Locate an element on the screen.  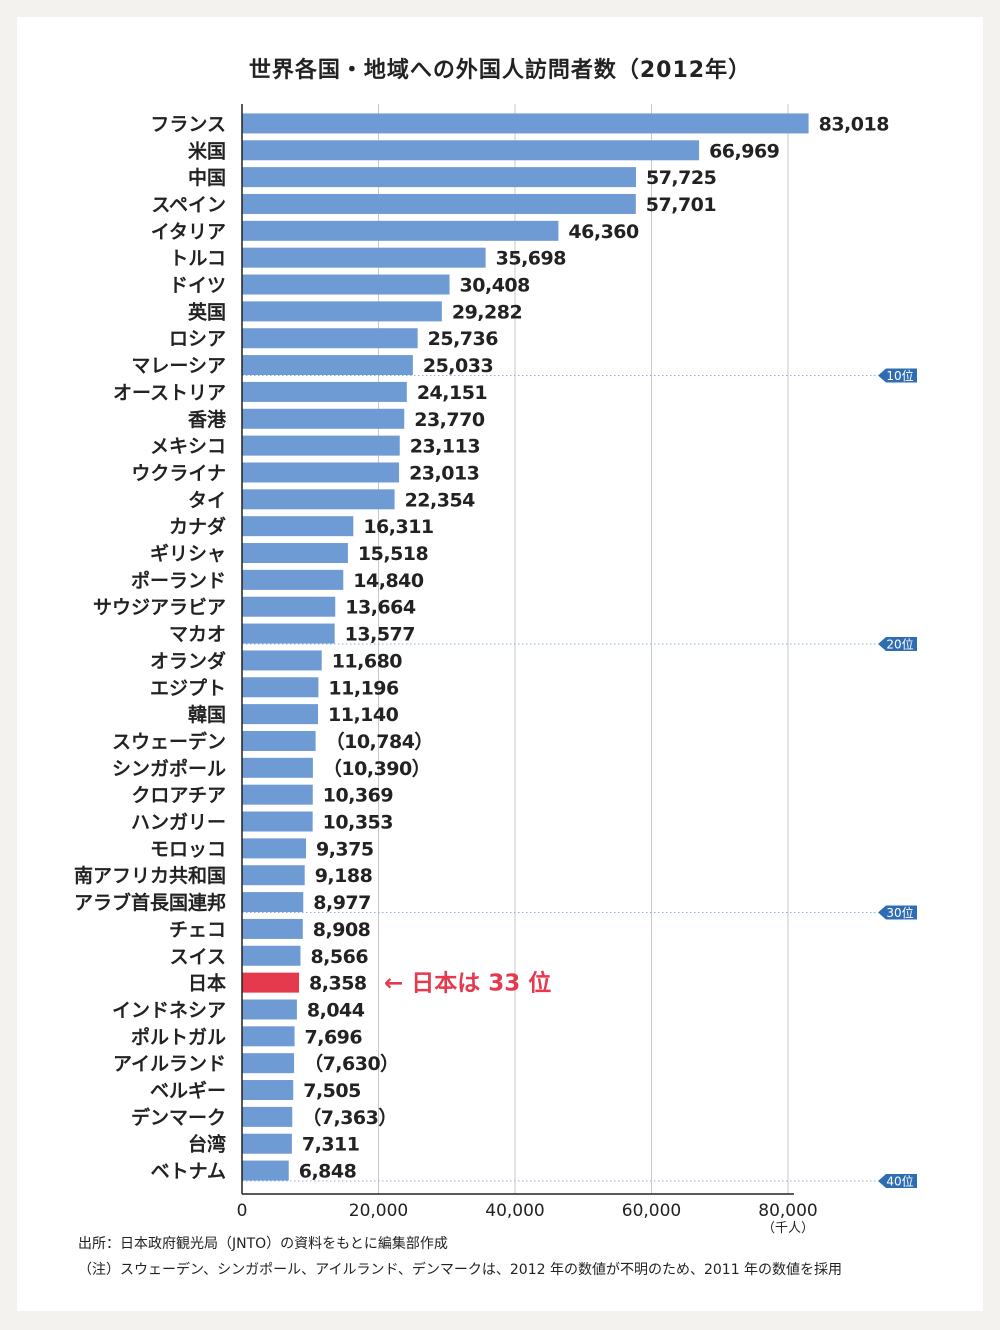
category-label: ベルギー is located at coordinates (188, 1091).